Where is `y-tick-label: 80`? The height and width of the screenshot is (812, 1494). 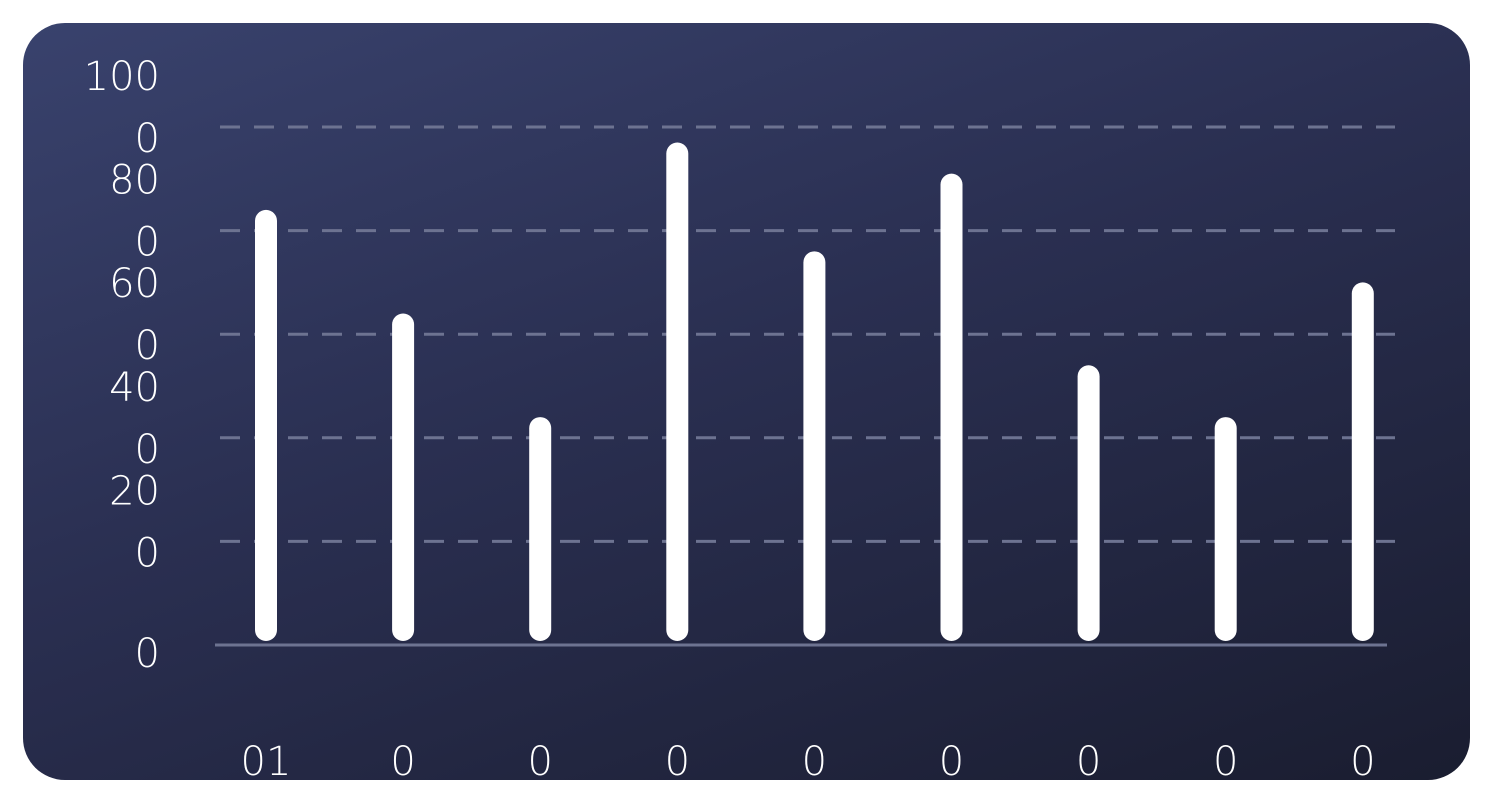
y-tick-label: 80 is located at coordinates (134, 181).